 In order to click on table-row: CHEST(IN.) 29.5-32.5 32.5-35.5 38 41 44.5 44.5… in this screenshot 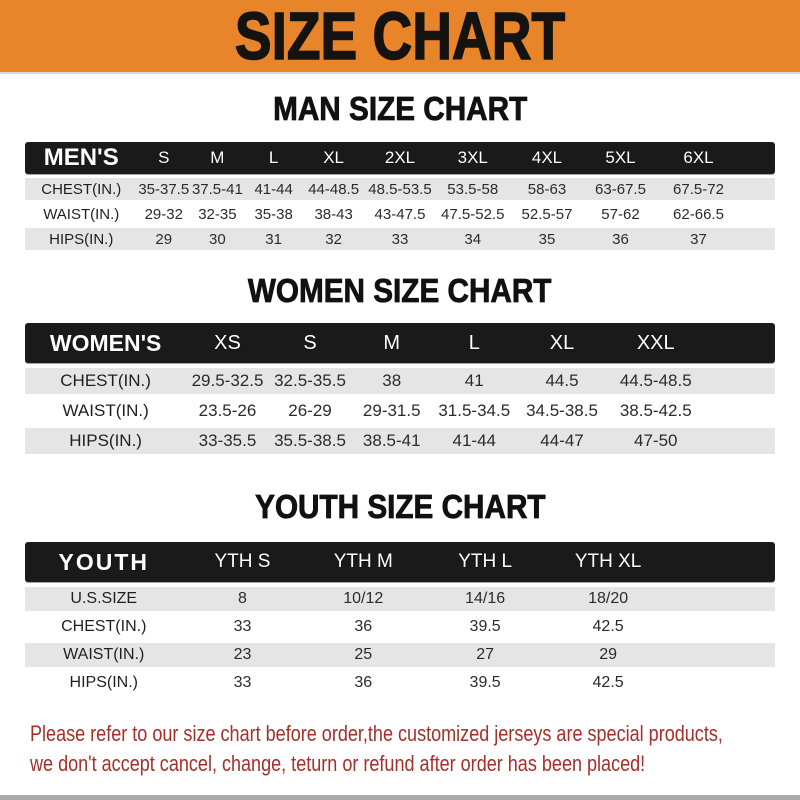, I will do `click(400, 381)`.